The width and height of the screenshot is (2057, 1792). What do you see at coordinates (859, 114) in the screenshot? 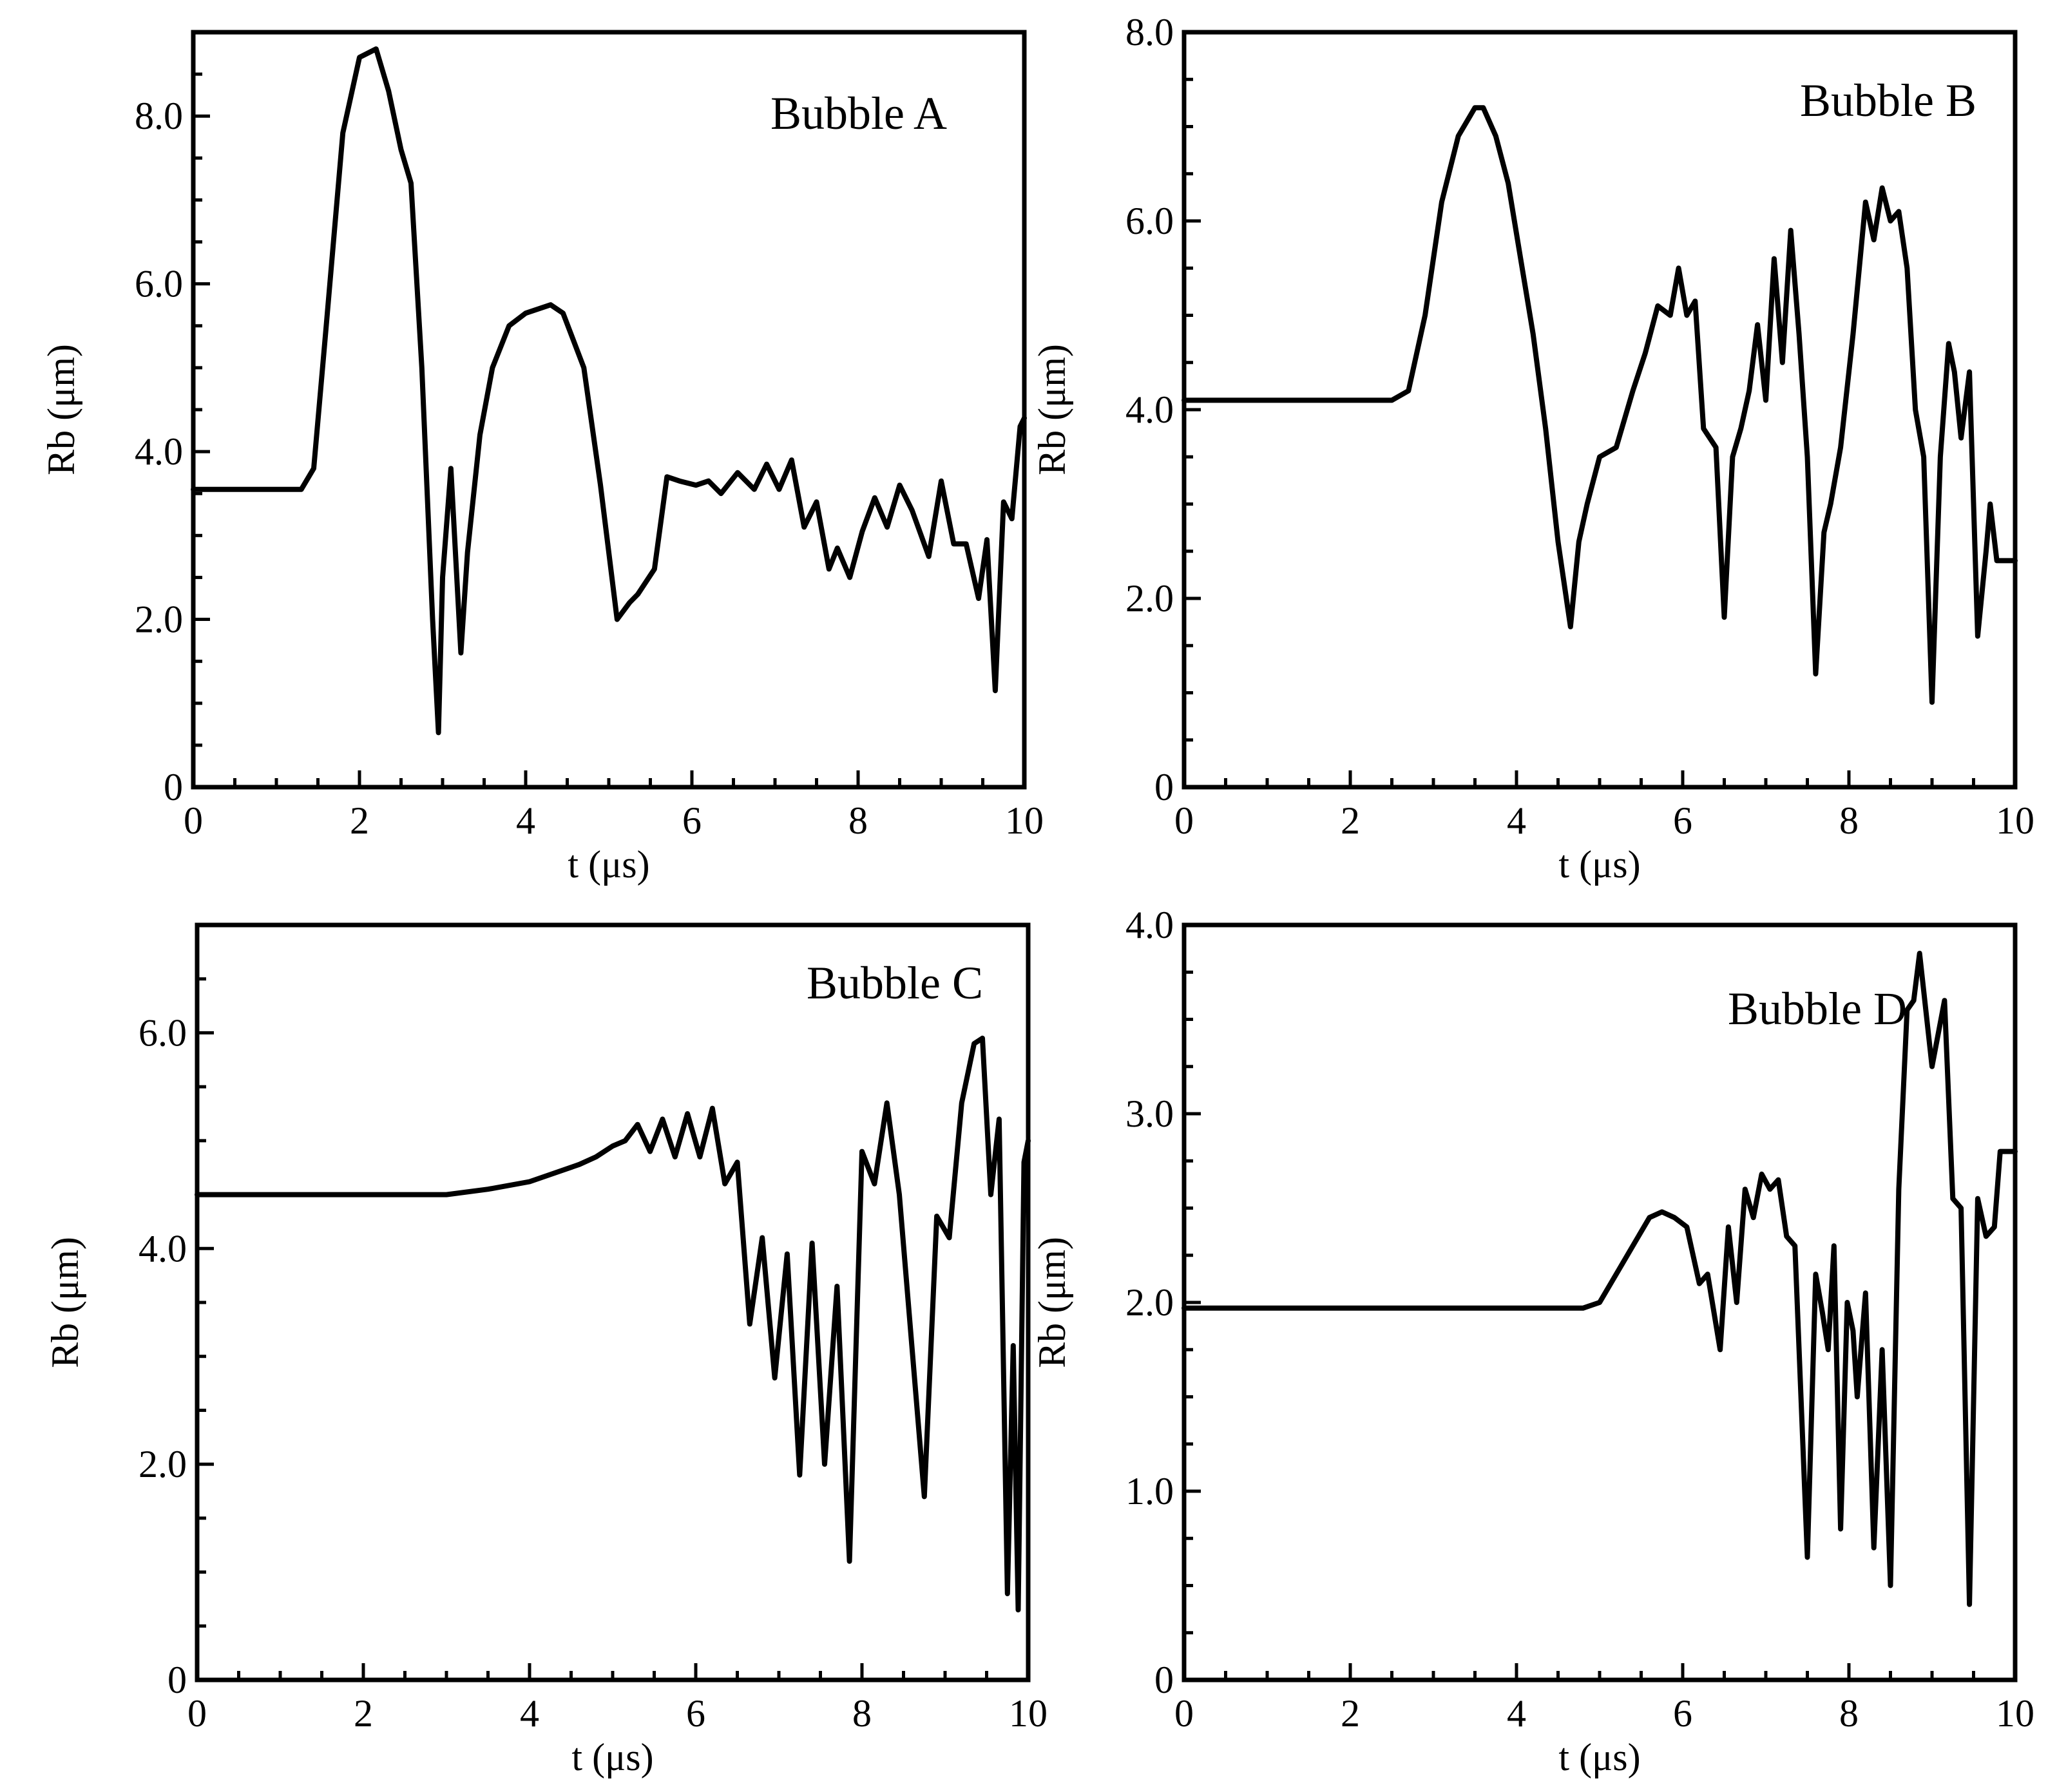
I see `panel-title: Bubble A` at bounding box center [859, 114].